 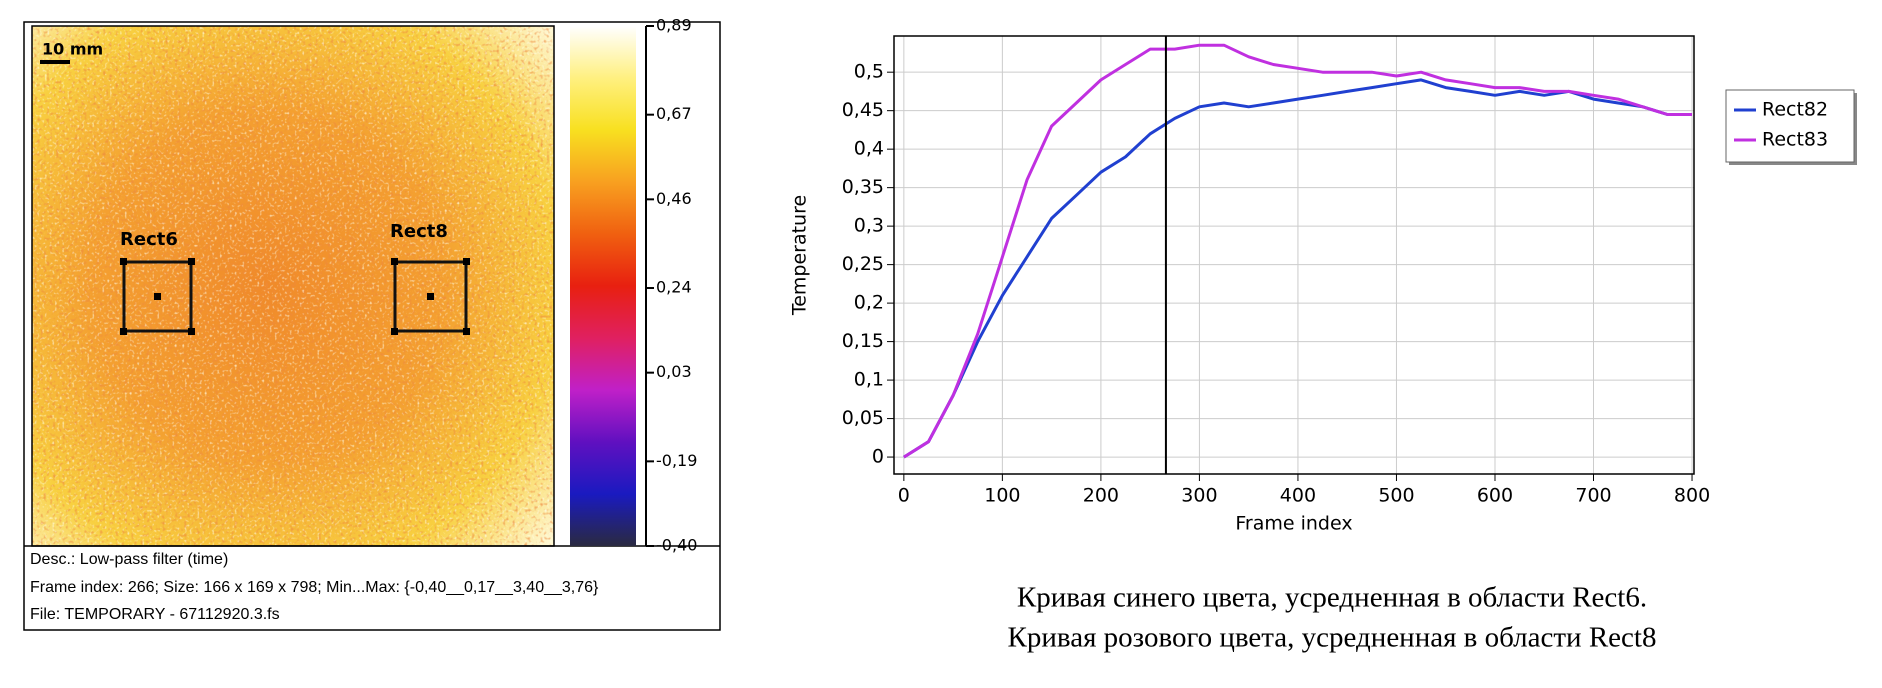 I want to click on legend, so click(x=1790, y=126).